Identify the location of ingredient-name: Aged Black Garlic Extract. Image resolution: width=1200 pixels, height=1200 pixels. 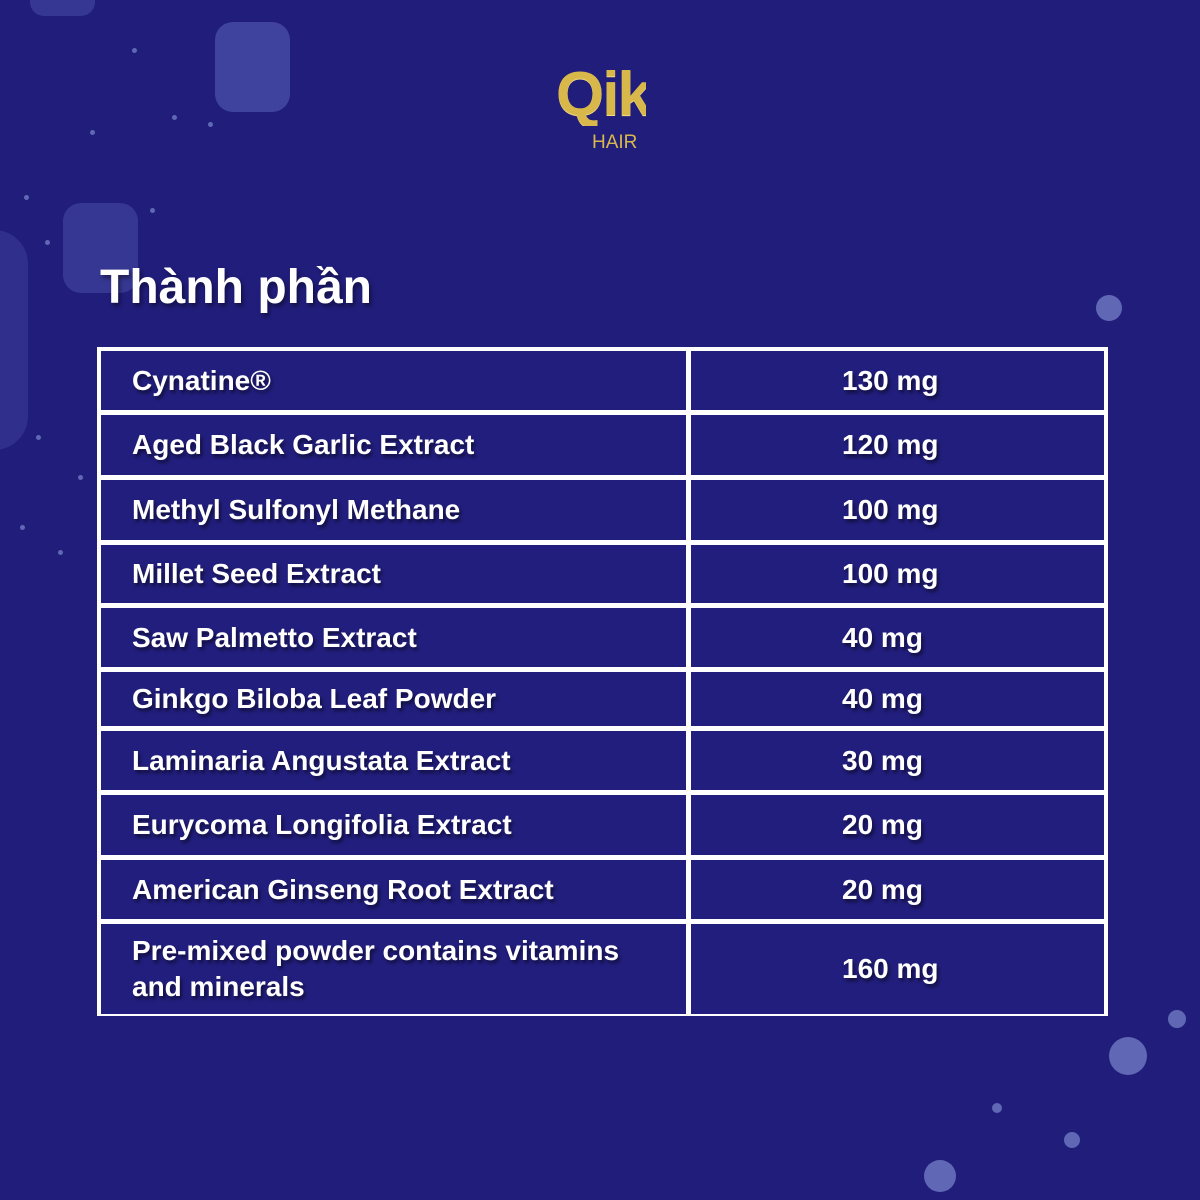
(393, 445).